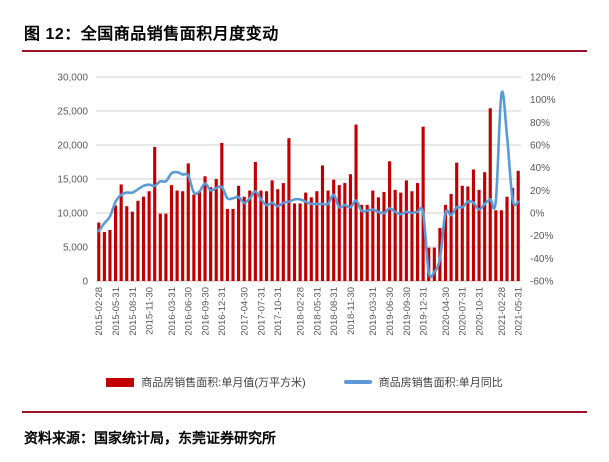  What do you see at coordinates (120, 382) in the screenshot?
I see `bar-swatch-icon` at bounding box center [120, 382].